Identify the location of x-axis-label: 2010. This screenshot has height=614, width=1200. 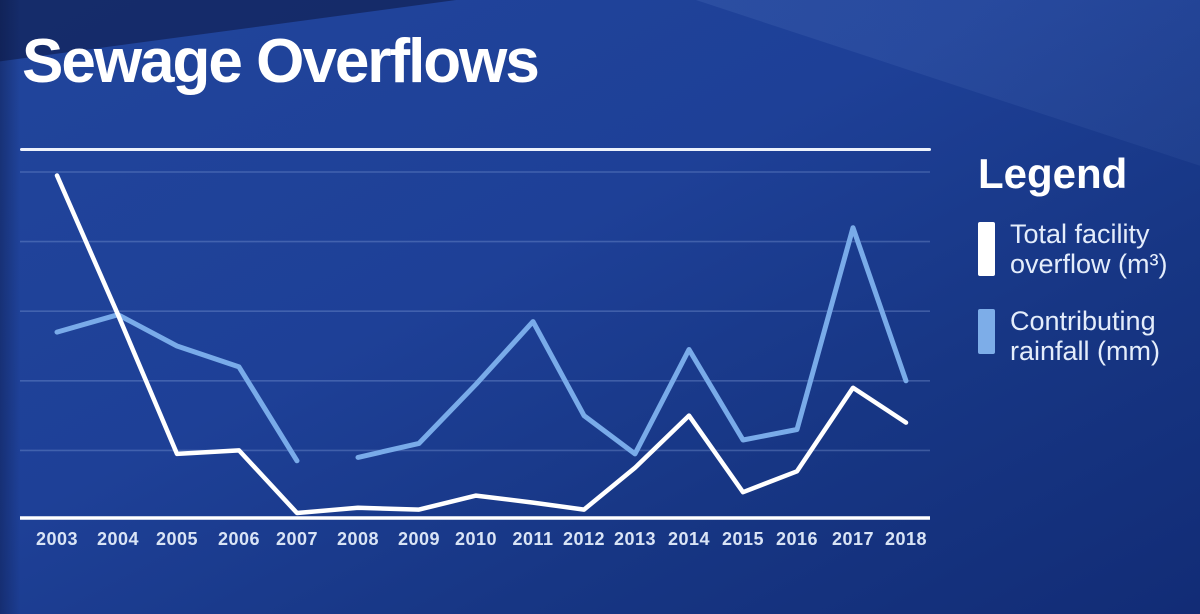
(476, 539).